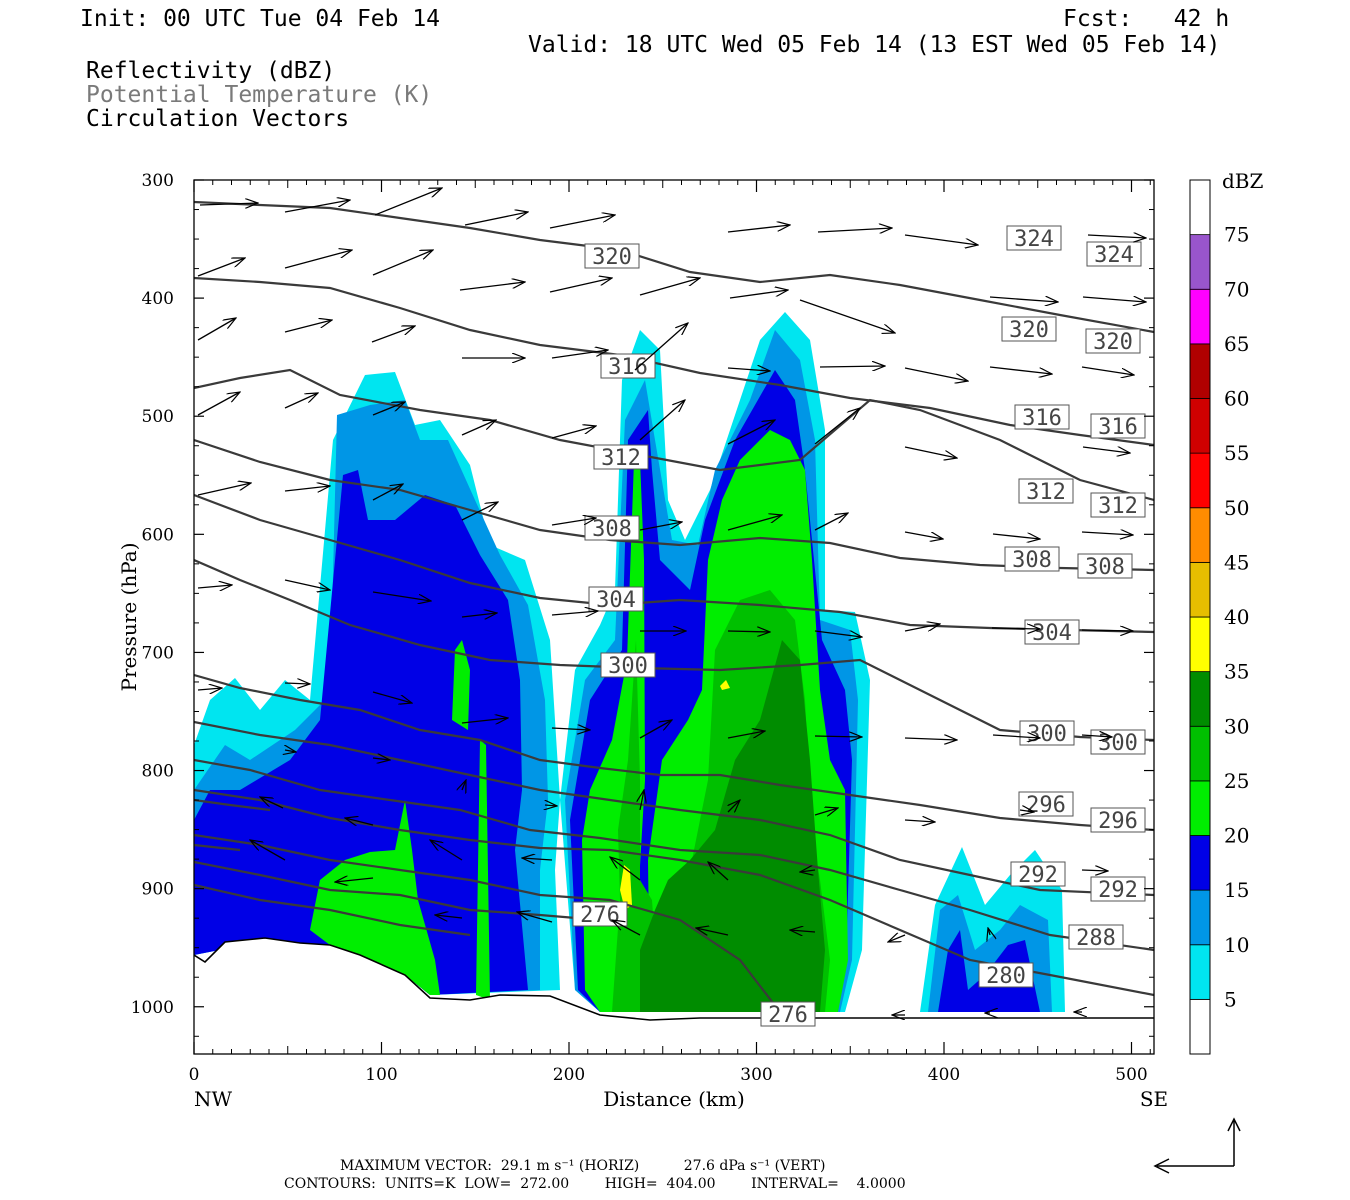 This screenshot has width=1350, height=1200. I want to click on svg-text: 324, so click(1034, 239).